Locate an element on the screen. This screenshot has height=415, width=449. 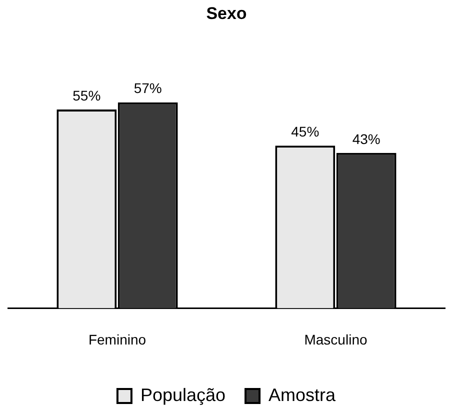
data-label: 57% is located at coordinates (148, 88).